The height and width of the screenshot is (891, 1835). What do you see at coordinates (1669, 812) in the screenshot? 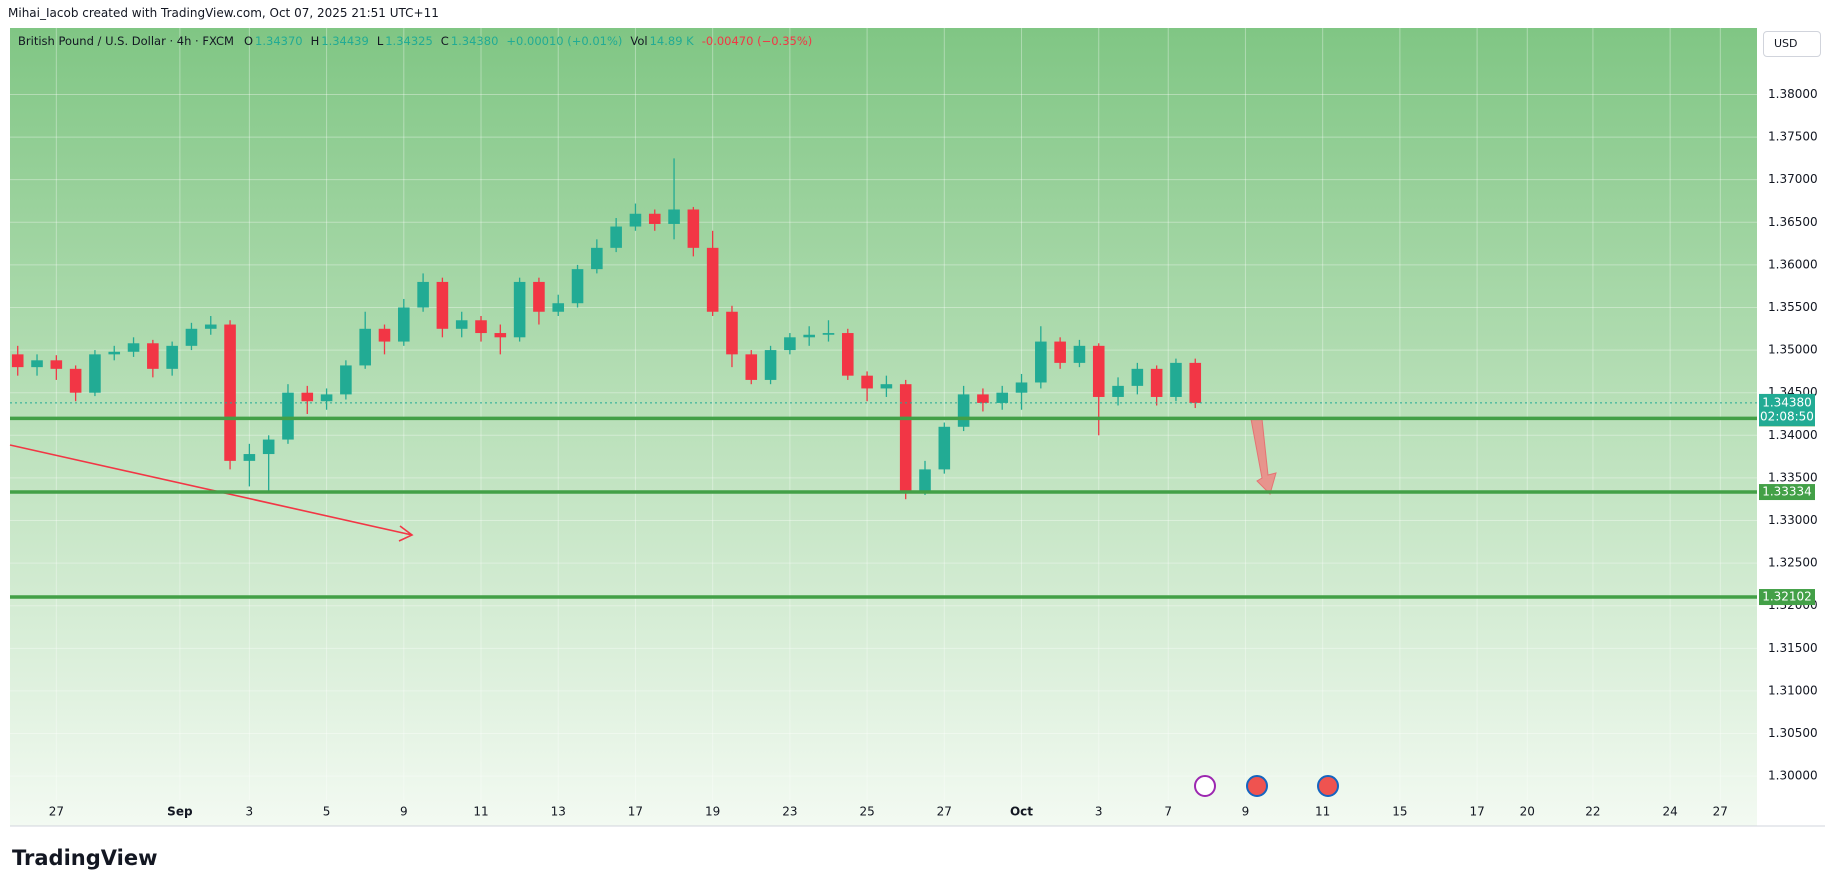
I see `x-tick-label: 24` at bounding box center [1669, 812].